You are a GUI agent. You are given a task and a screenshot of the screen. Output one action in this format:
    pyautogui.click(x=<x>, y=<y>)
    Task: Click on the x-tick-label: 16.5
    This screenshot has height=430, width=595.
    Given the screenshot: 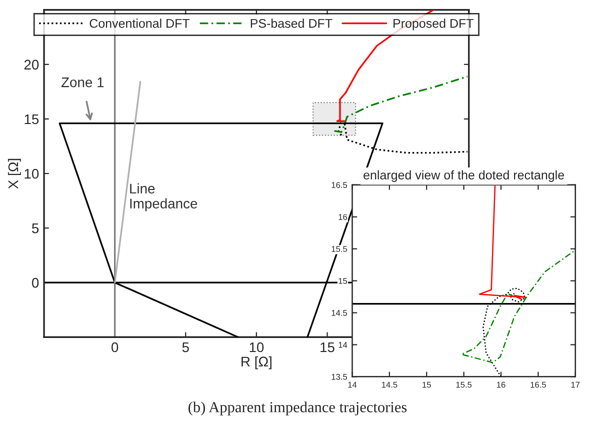 What is the action you would take?
    pyautogui.click(x=538, y=385)
    